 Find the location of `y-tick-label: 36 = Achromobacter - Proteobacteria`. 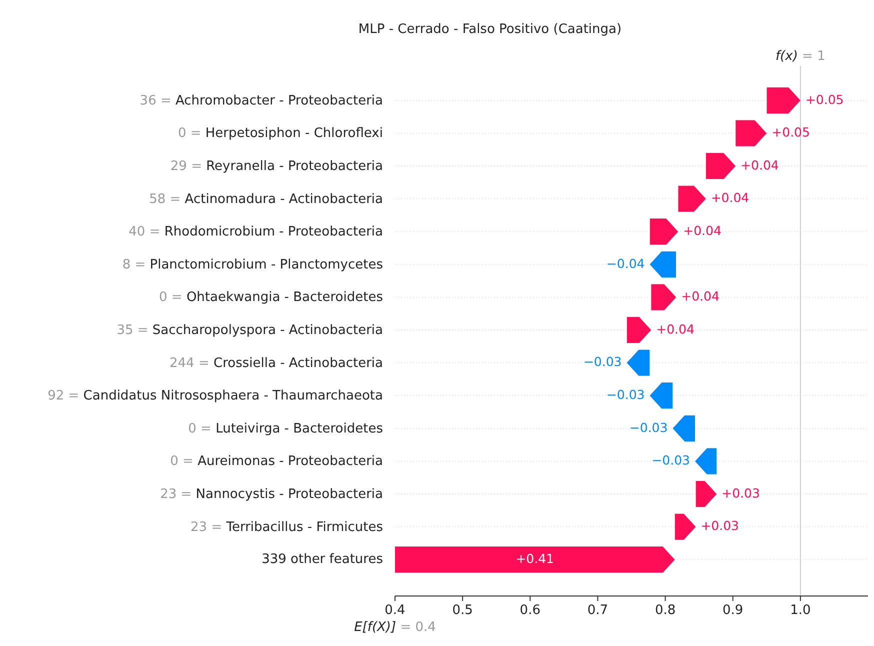

y-tick-label: 36 = Achromobacter - Proteobacteria is located at coordinates (261, 100).